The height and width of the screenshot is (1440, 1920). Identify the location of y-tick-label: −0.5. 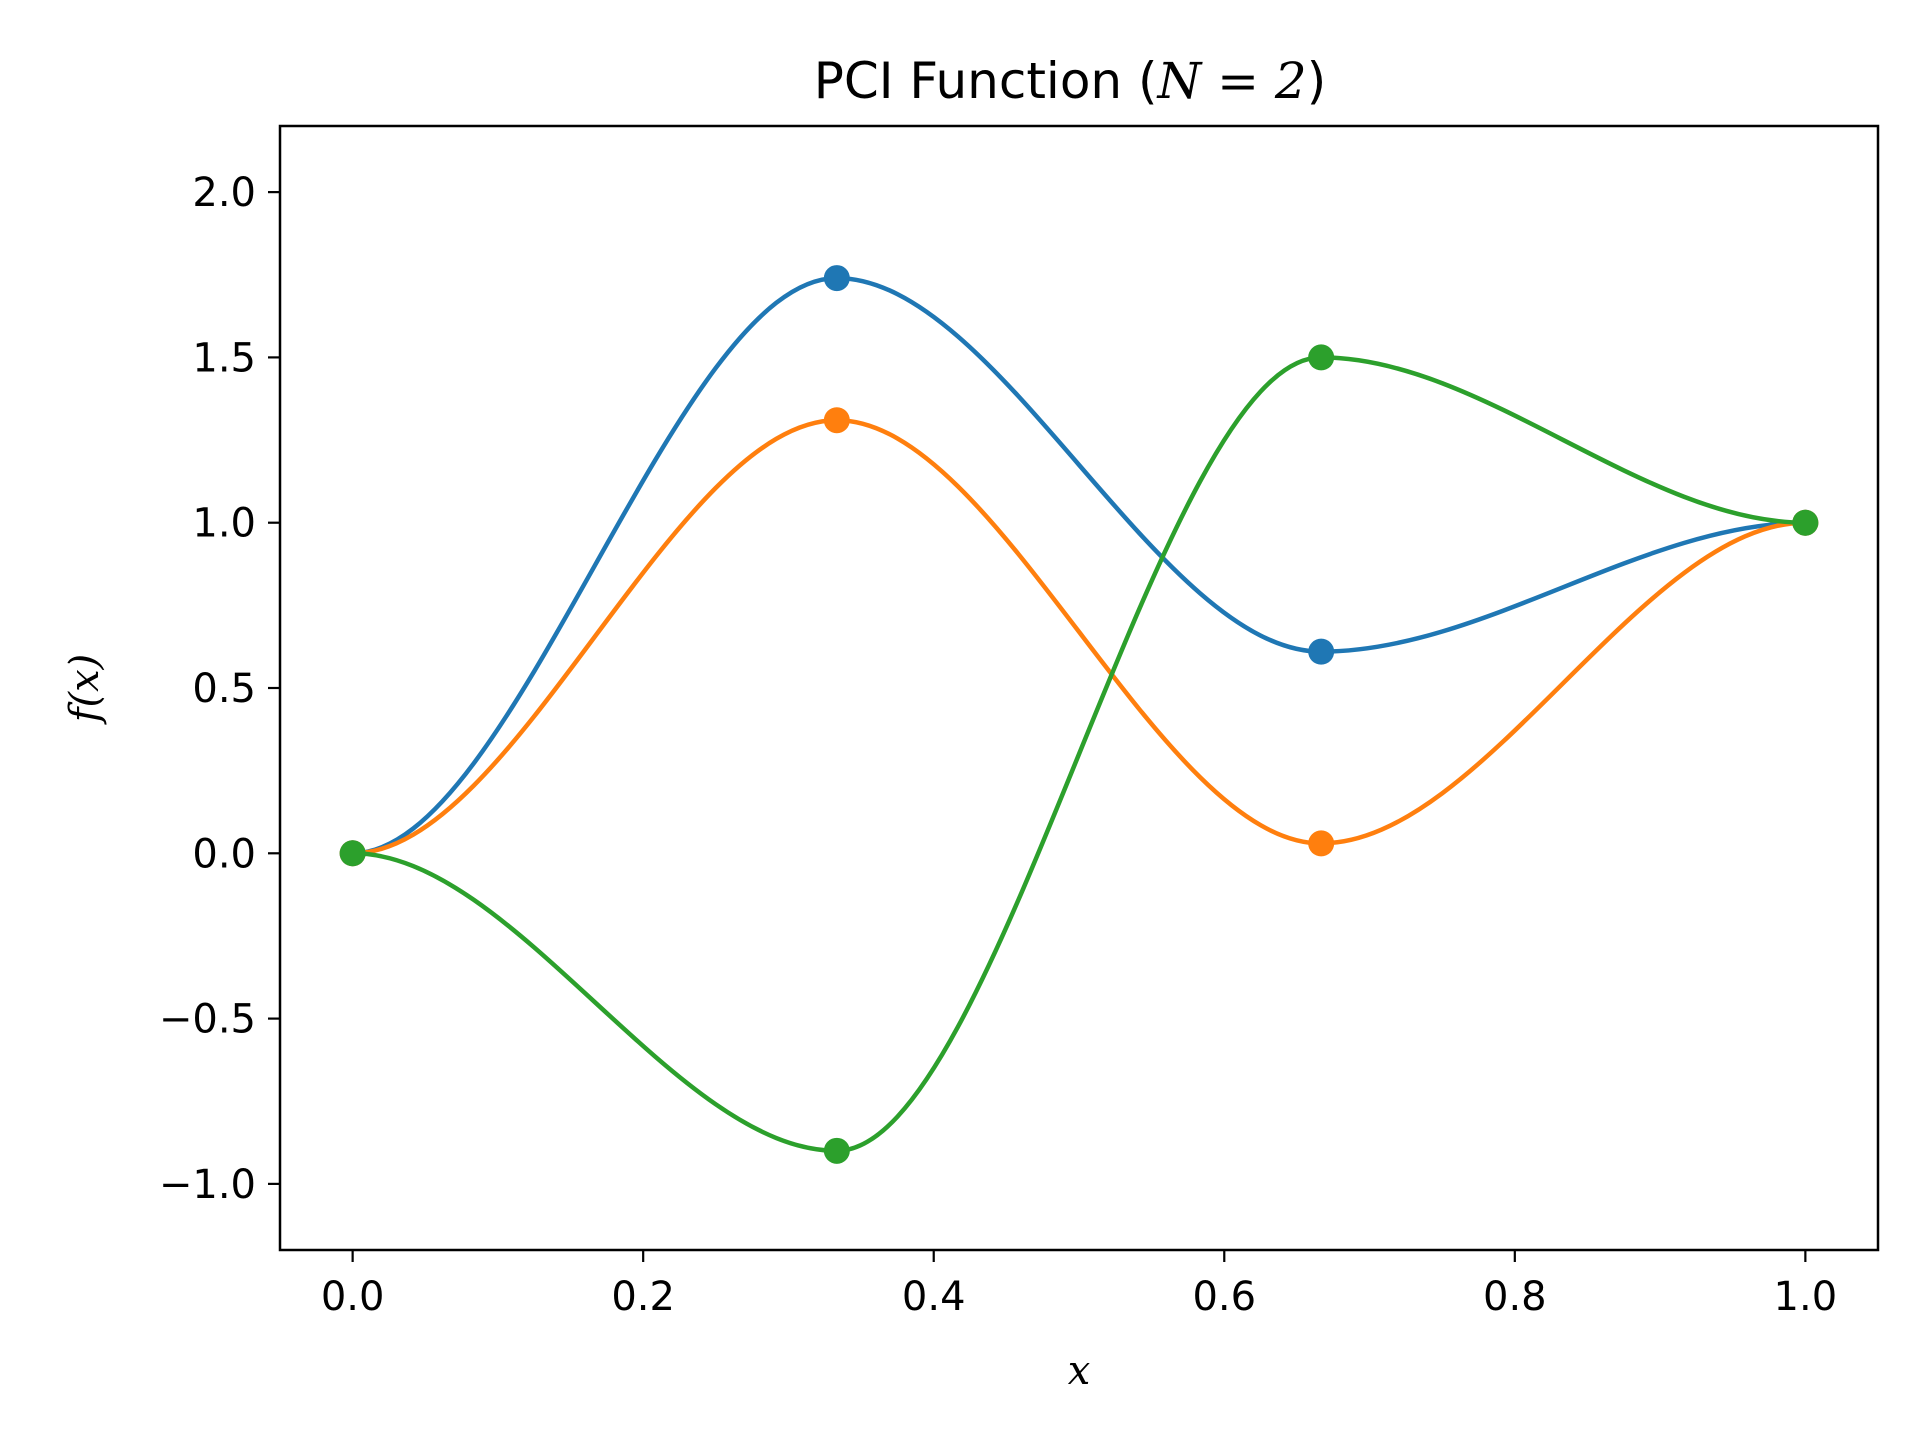
(207, 1020).